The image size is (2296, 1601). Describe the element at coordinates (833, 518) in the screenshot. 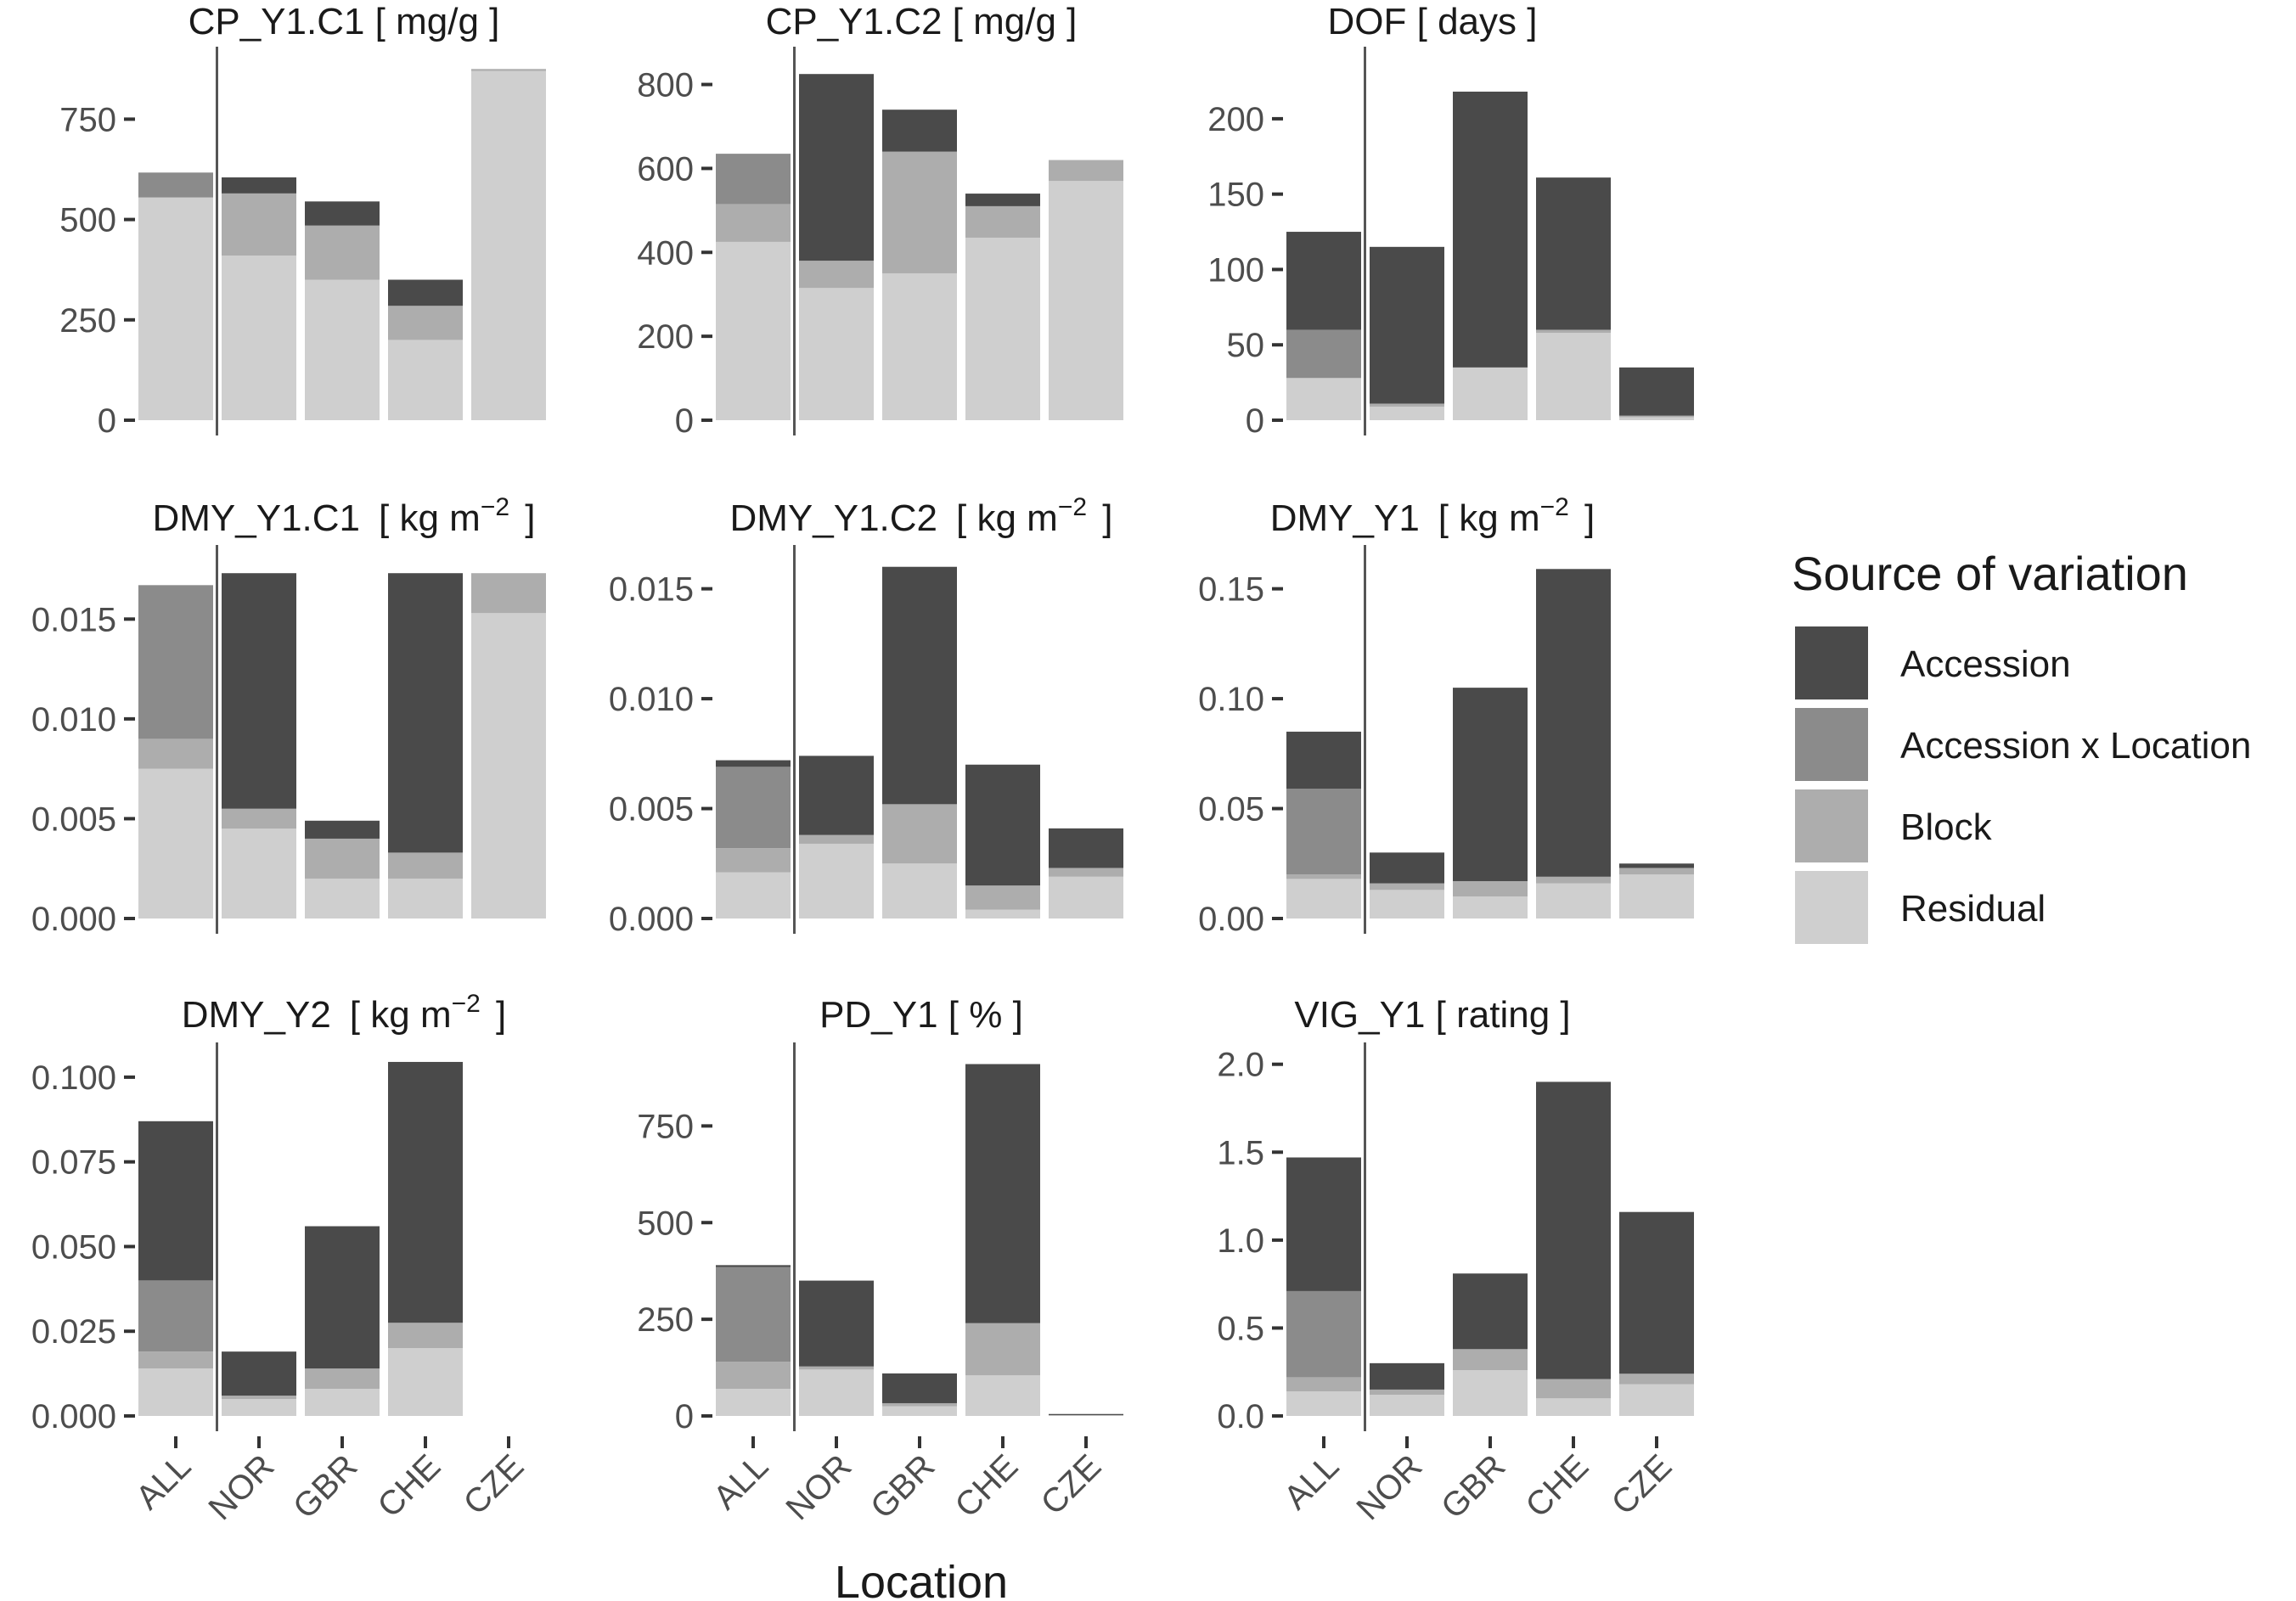

I see `panel-title-text: DMY_Y1.C2` at that location.